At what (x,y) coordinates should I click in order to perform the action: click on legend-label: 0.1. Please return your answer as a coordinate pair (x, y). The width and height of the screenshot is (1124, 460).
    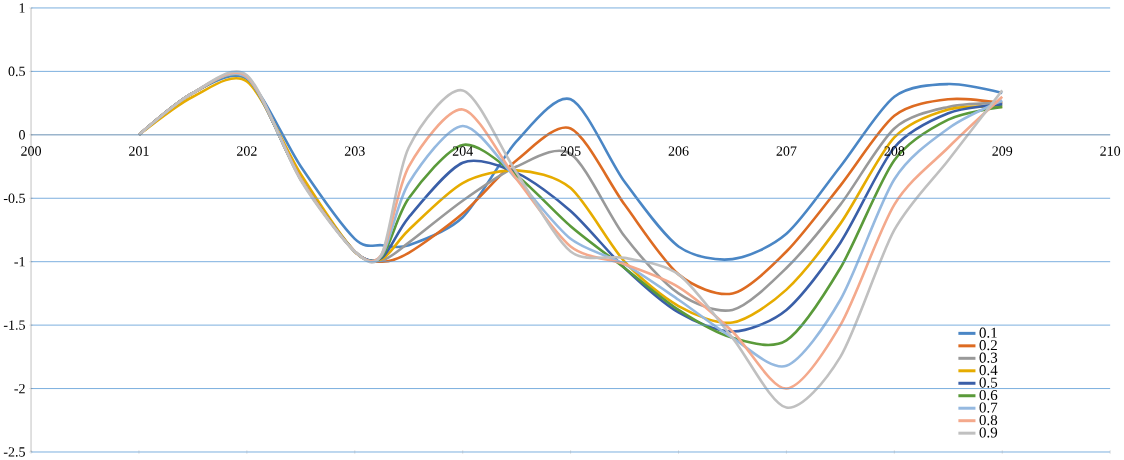
    Looking at the image, I should click on (988, 332).